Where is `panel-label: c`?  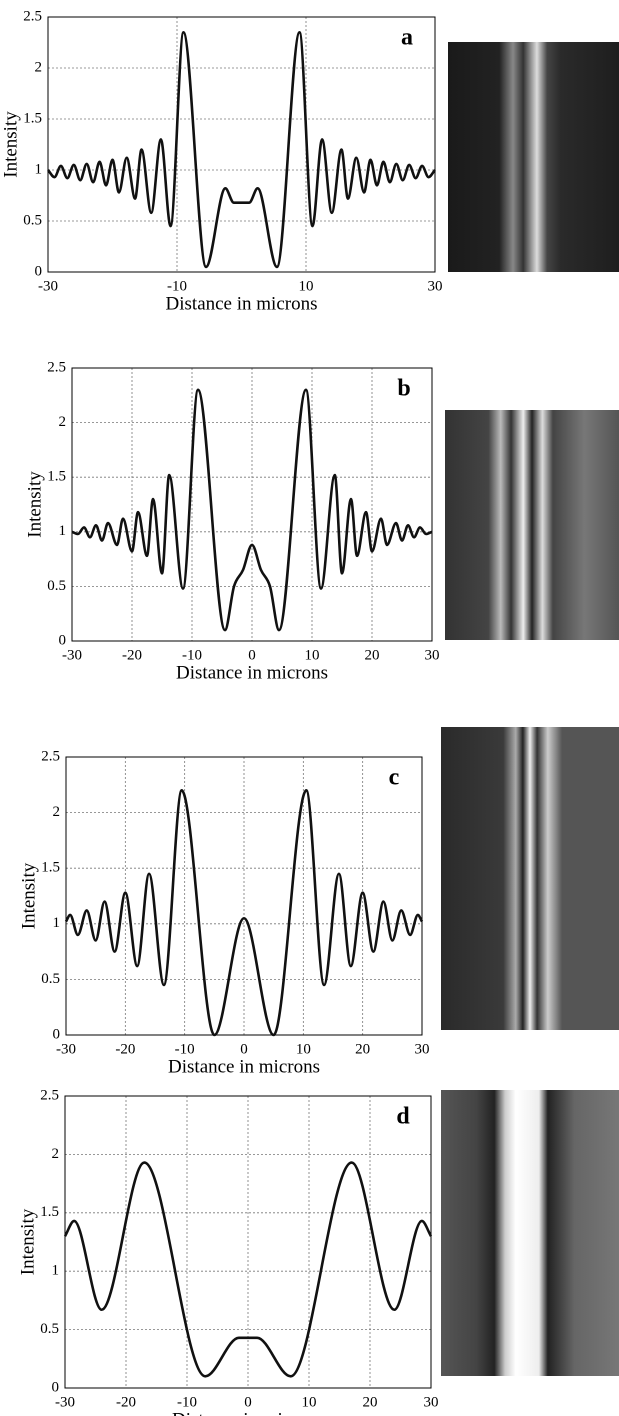 panel-label: c is located at coordinates (394, 778).